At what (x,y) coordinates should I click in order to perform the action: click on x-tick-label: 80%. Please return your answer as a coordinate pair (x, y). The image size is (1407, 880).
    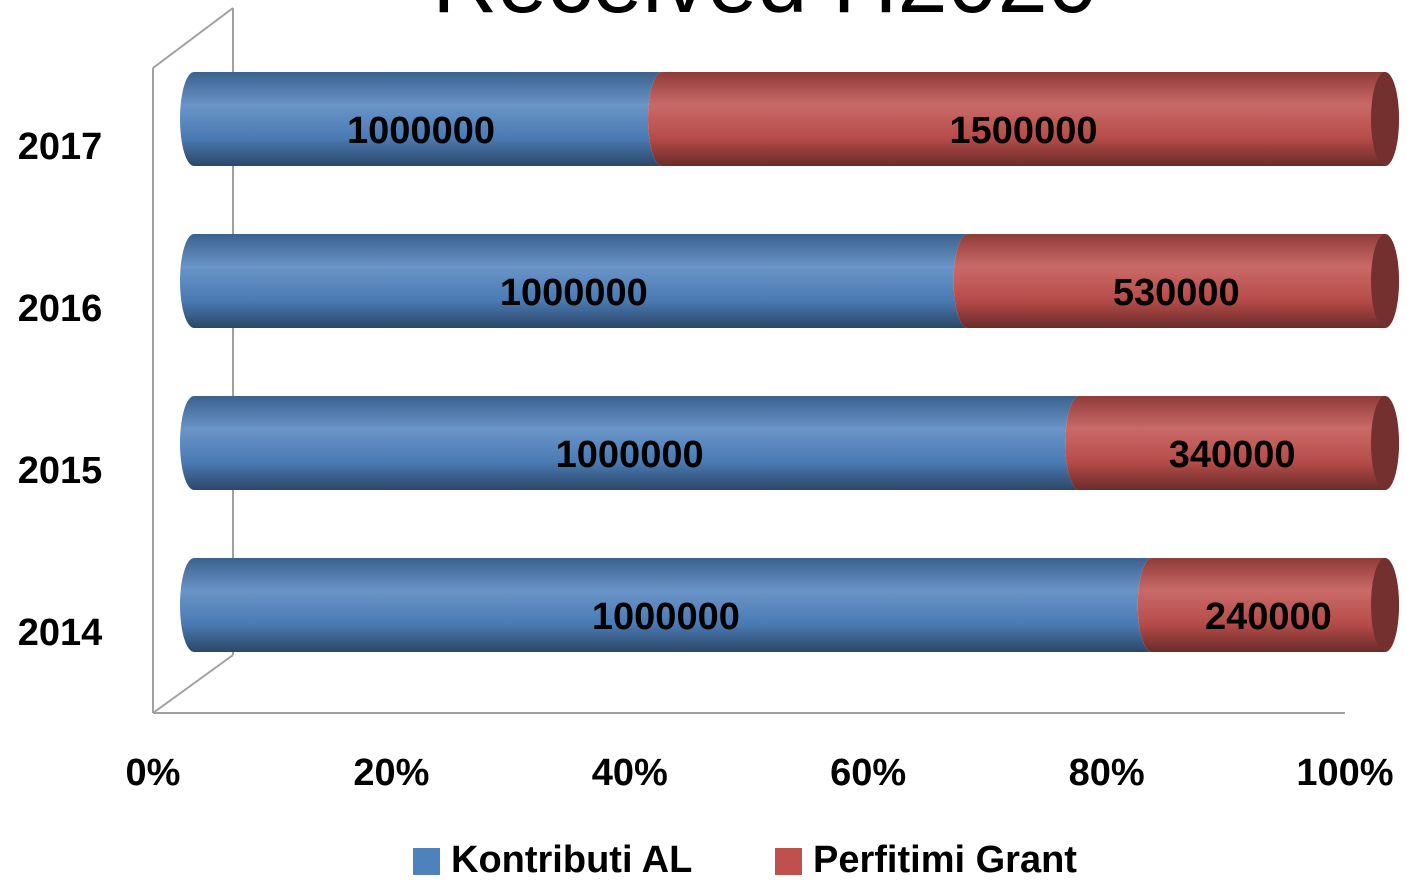
    Looking at the image, I should click on (1107, 773).